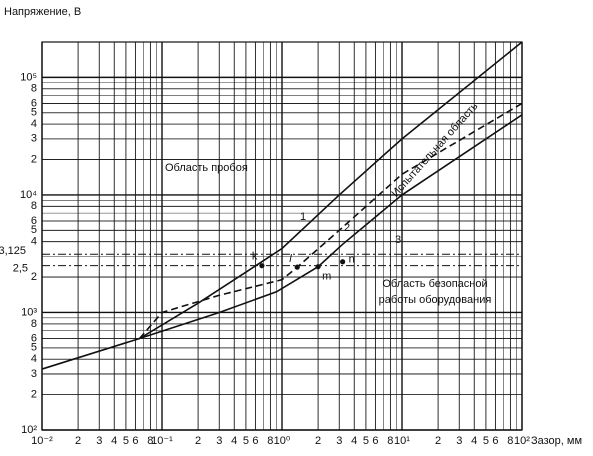  What do you see at coordinates (398, 240) in the screenshot?
I see `series-label: 3` at bounding box center [398, 240].